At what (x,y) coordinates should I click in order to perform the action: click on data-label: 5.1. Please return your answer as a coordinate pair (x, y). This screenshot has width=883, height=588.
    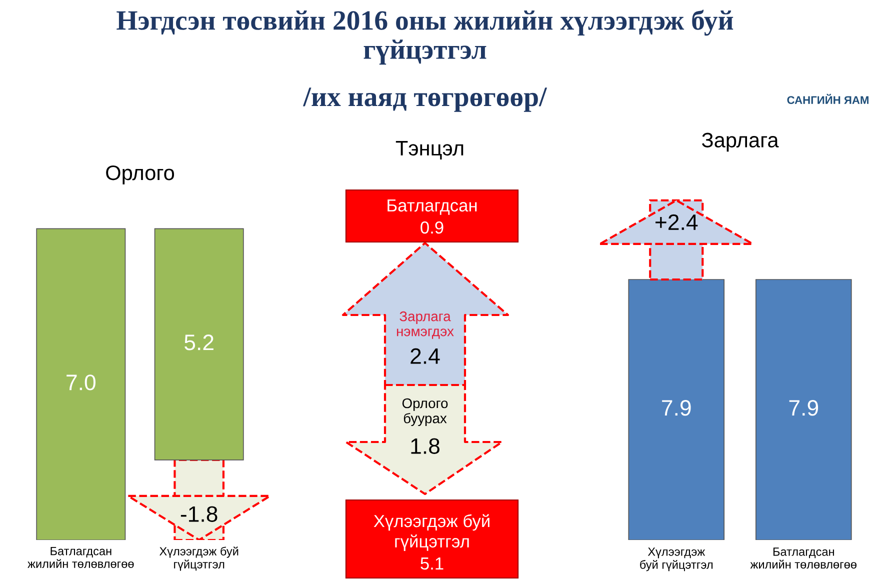
    Looking at the image, I should click on (432, 564).